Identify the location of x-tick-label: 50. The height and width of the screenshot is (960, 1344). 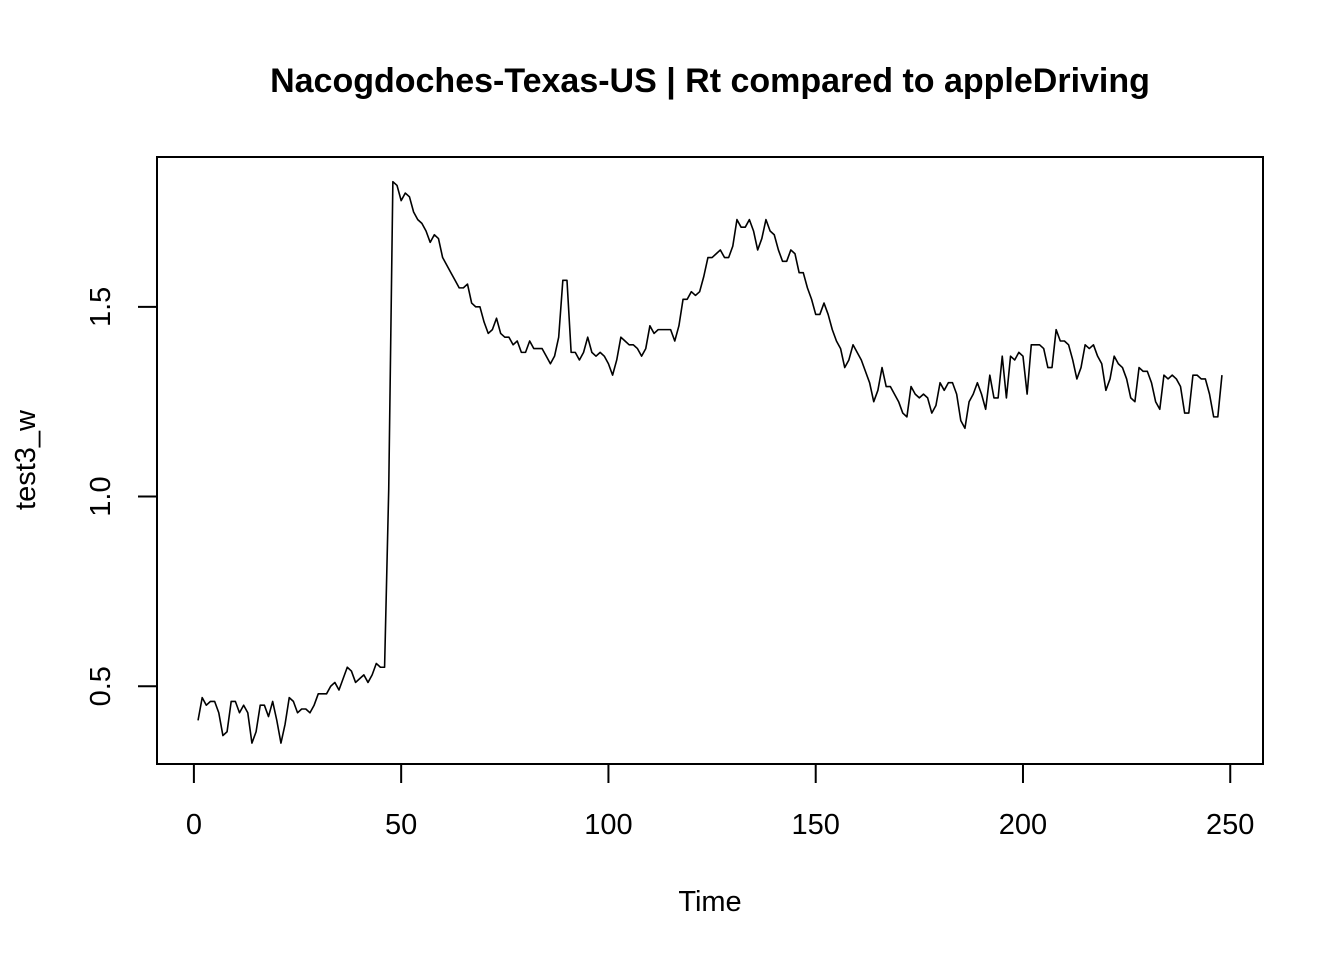
(401, 825).